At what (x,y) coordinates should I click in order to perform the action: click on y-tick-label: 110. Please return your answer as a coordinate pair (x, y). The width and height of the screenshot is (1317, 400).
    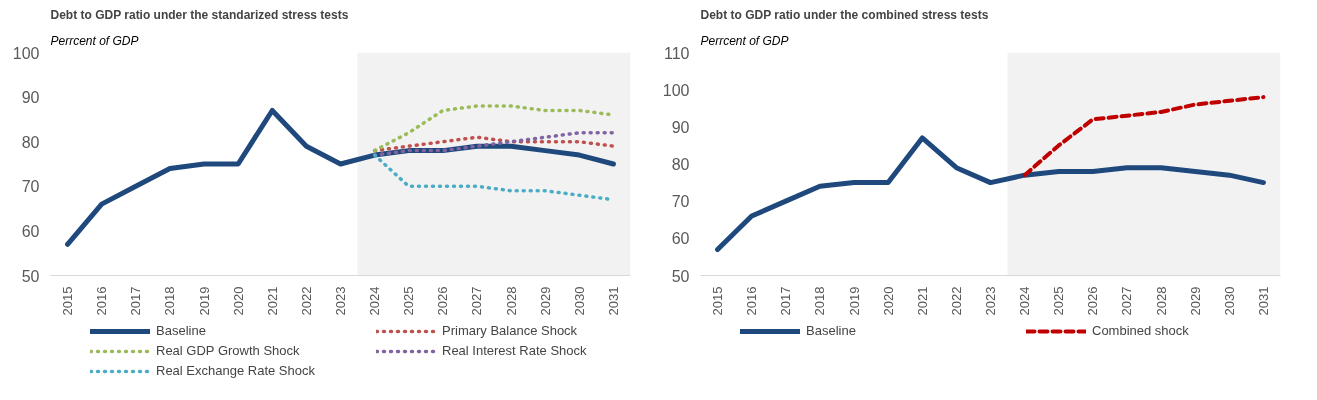
    Looking at the image, I should click on (676, 53).